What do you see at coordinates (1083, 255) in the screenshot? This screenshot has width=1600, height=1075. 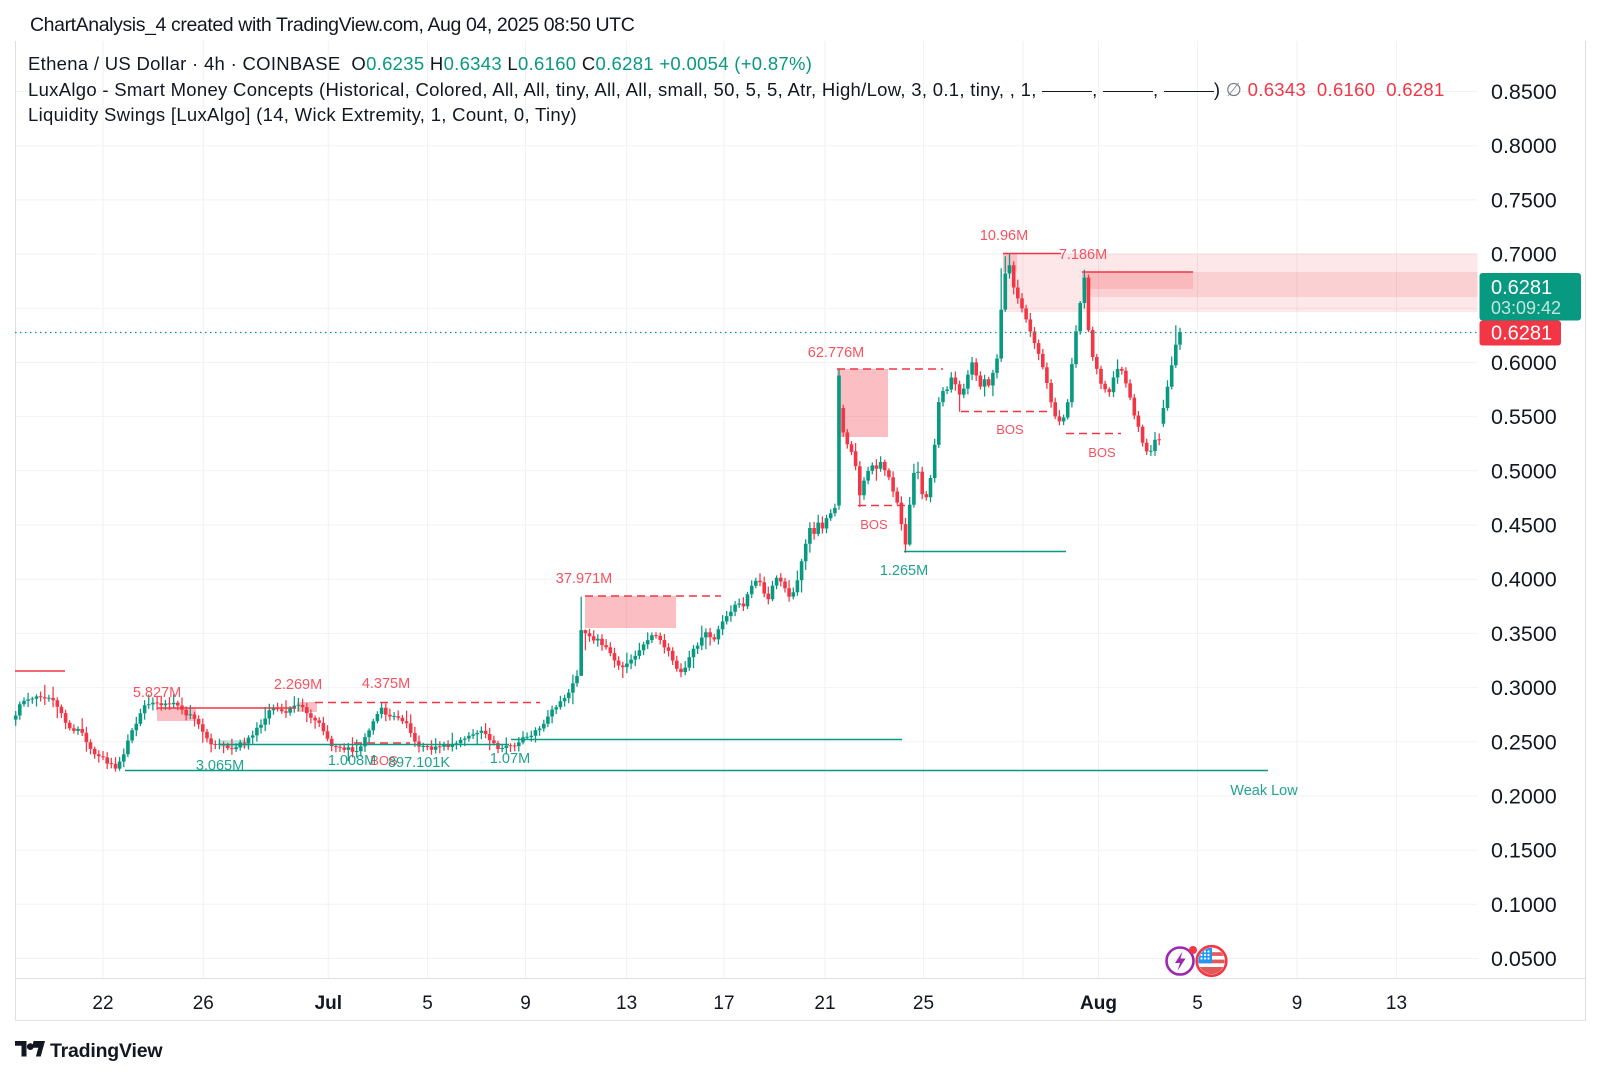 I see `svg-text: 7.186M` at bounding box center [1083, 255].